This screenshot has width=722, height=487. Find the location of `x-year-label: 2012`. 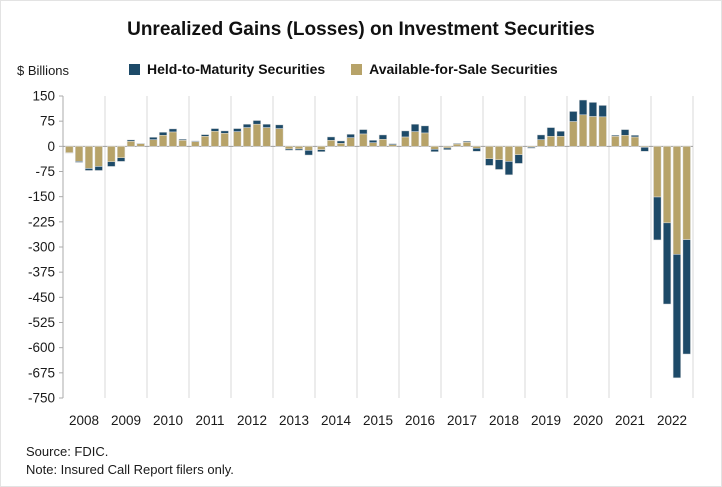

x-year-label: 2012 is located at coordinates (252, 420).